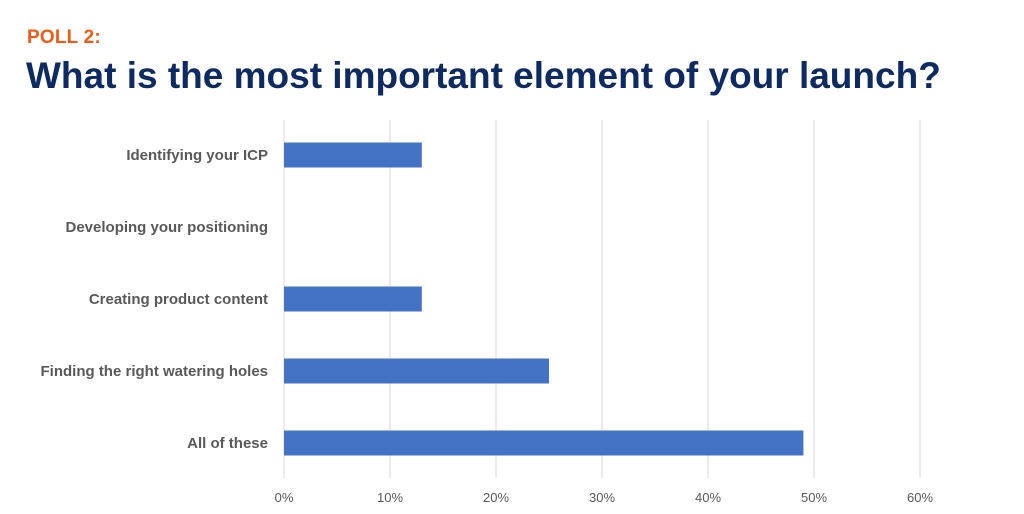 This screenshot has width=1024, height=514. Describe the element at coordinates (920, 497) in the screenshot. I see `x-tick-label: 60%` at that location.